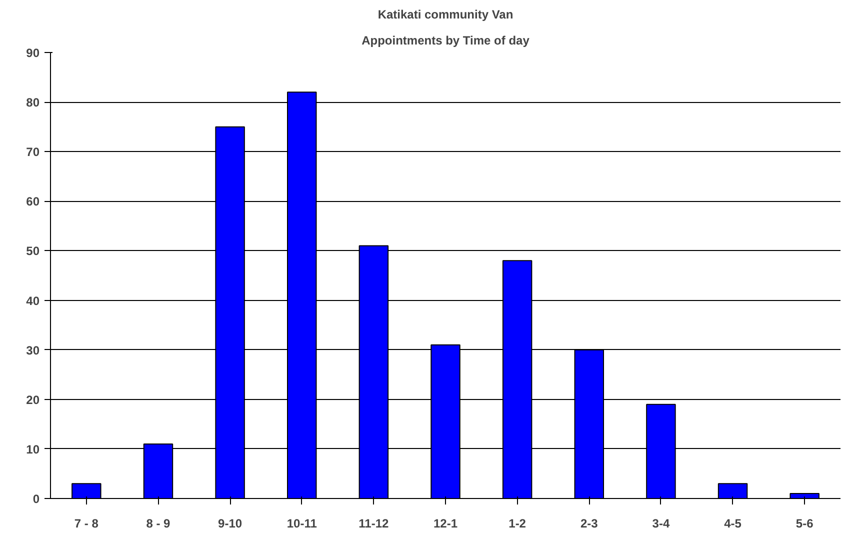 The width and height of the screenshot is (864, 543). I want to click on y-tick-label: 70, so click(33, 152).